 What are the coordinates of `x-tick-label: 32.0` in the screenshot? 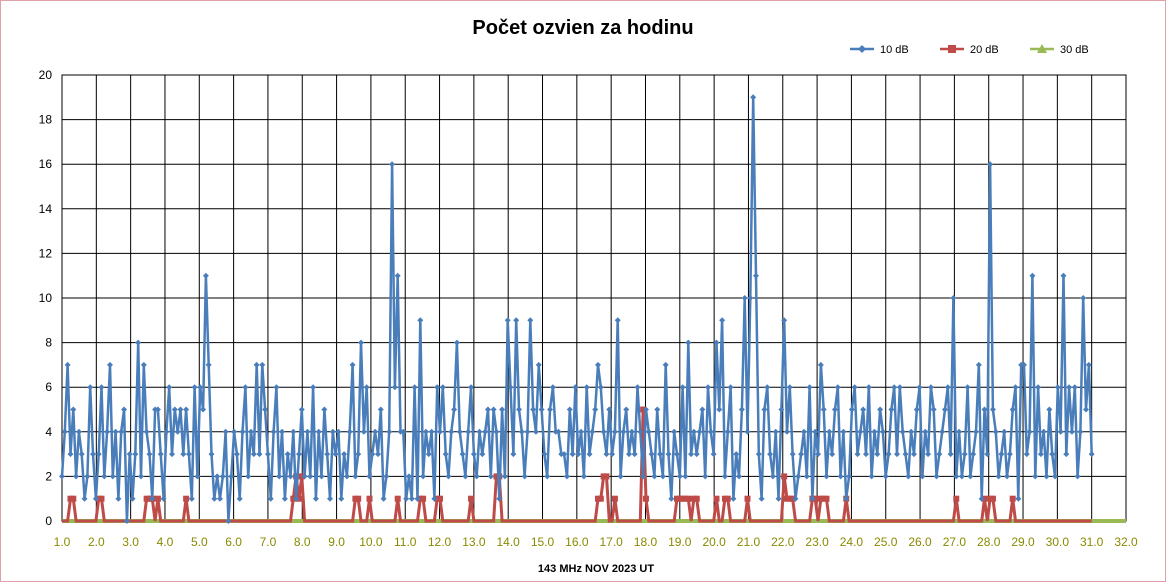 It's located at (1126, 542).